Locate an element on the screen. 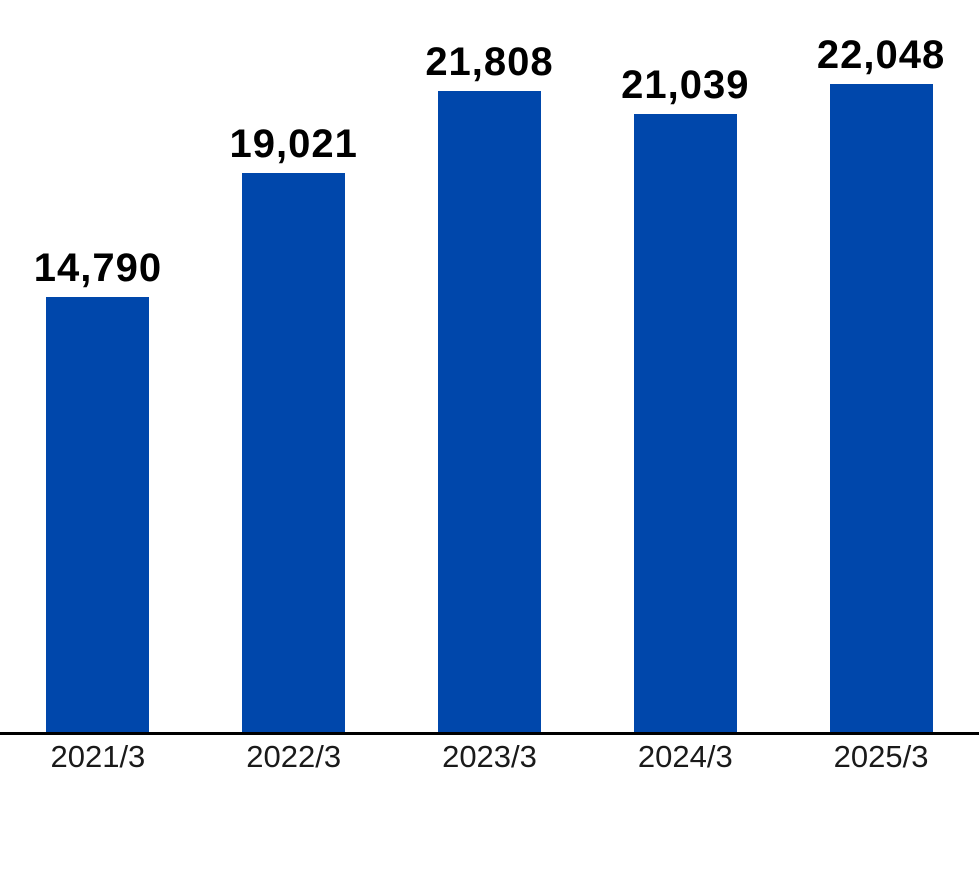  bar-group: 21,039 is located at coordinates (685, 398).